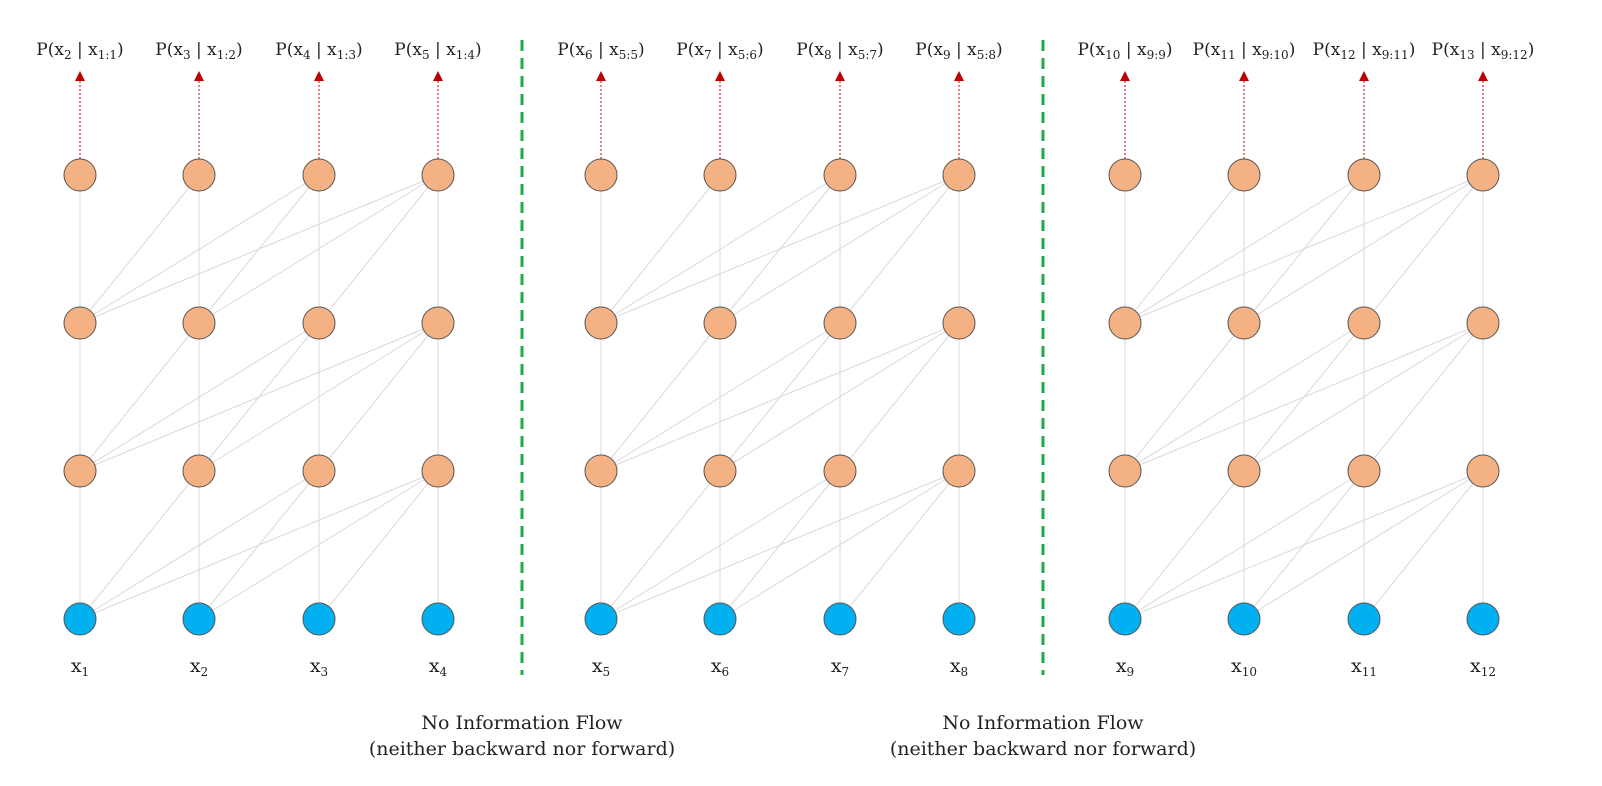 The width and height of the screenshot is (1602, 786). I want to click on output-probability-label: P(x4 | x1:3), so click(318, 51).